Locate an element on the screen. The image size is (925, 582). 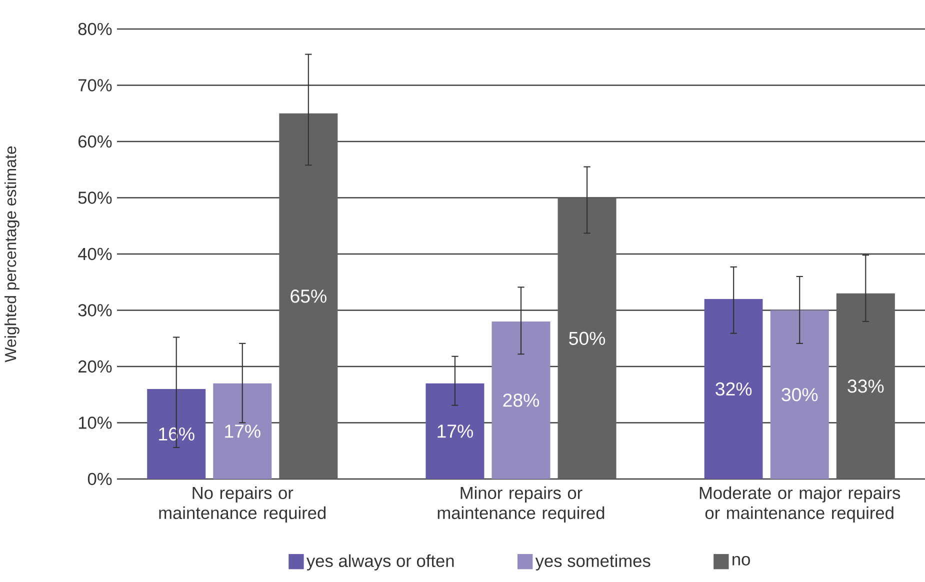
y-tick-label: 40% is located at coordinates (95, 254).